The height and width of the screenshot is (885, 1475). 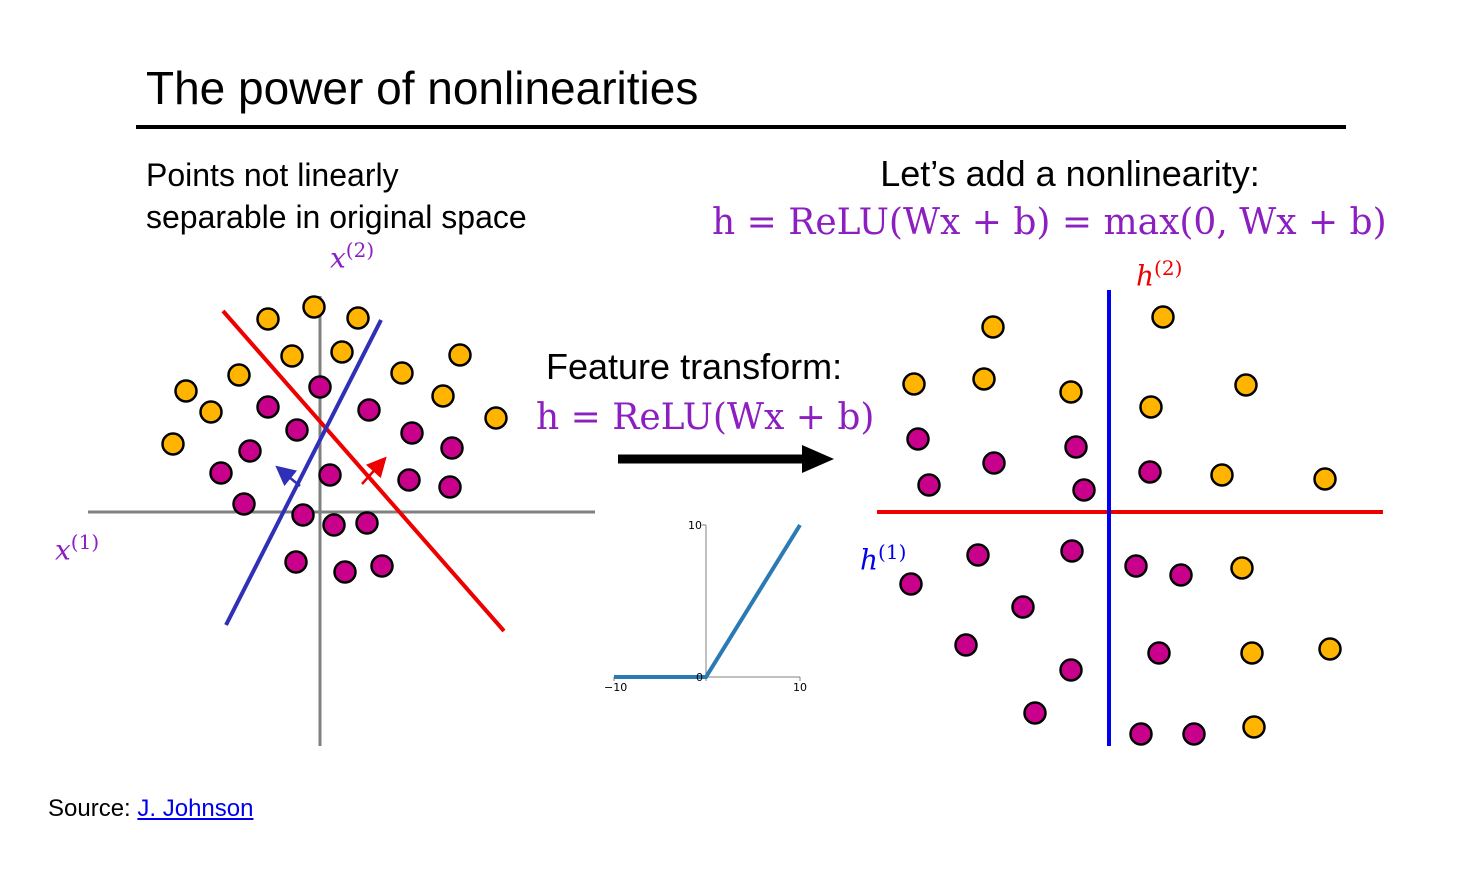 I want to click on source-citation: Source: J. Johnson, so click(x=151, y=808).